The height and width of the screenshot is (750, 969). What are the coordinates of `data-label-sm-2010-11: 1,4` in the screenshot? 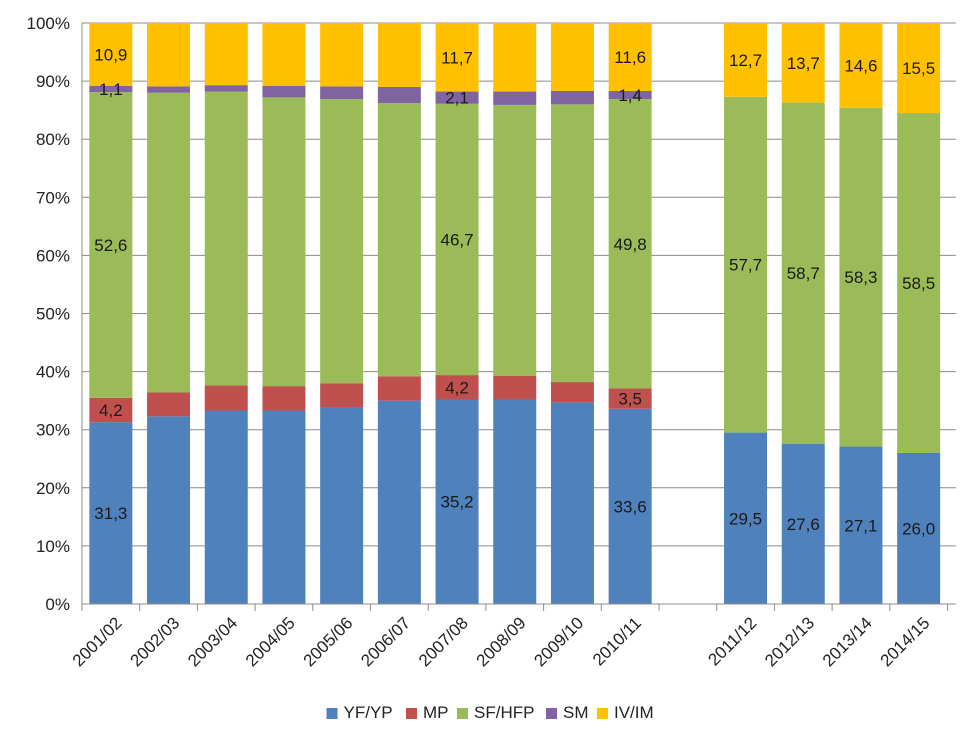 It's located at (630, 95).